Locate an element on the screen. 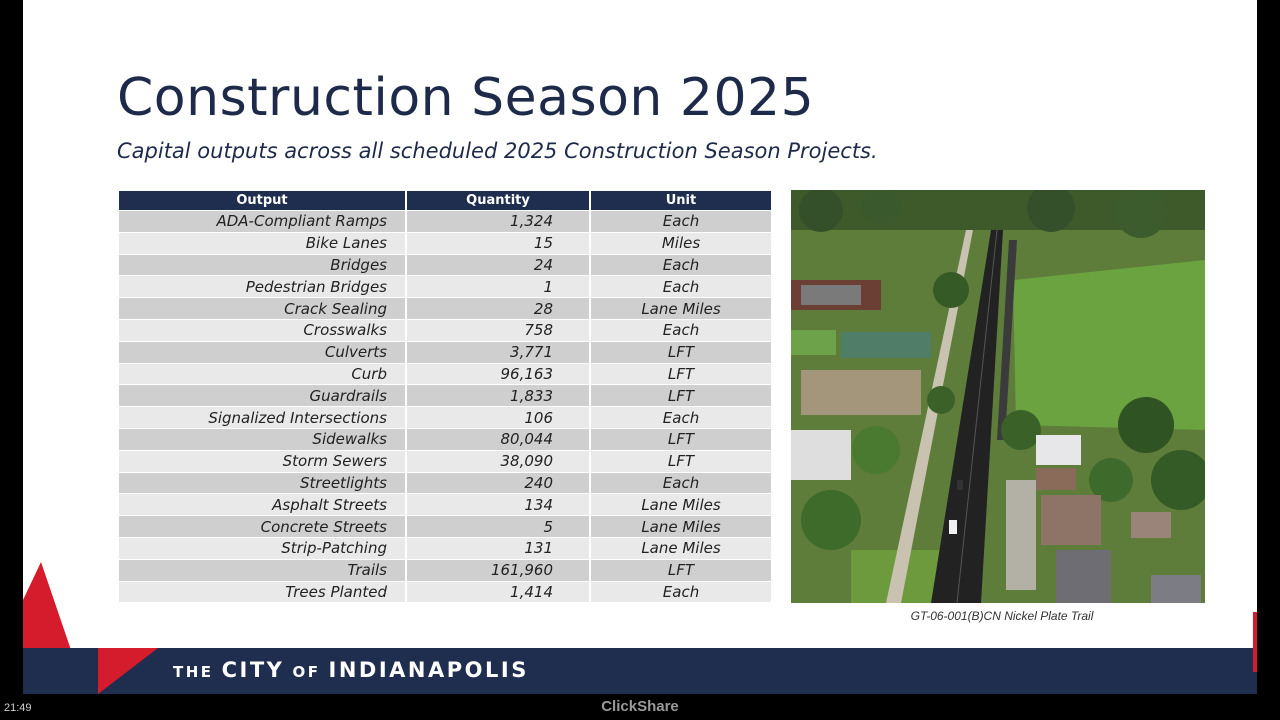 The image size is (1280, 720). table-row: Trees Planted 1,414 Each is located at coordinates (445, 592).